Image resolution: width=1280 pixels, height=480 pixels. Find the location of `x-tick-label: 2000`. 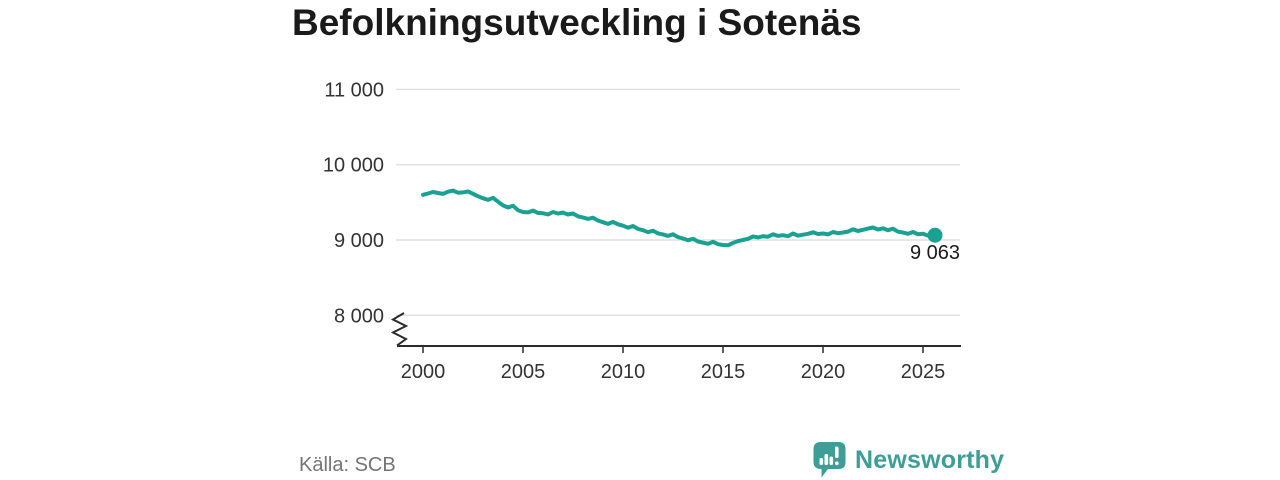

x-tick-label: 2000 is located at coordinates (423, 372).